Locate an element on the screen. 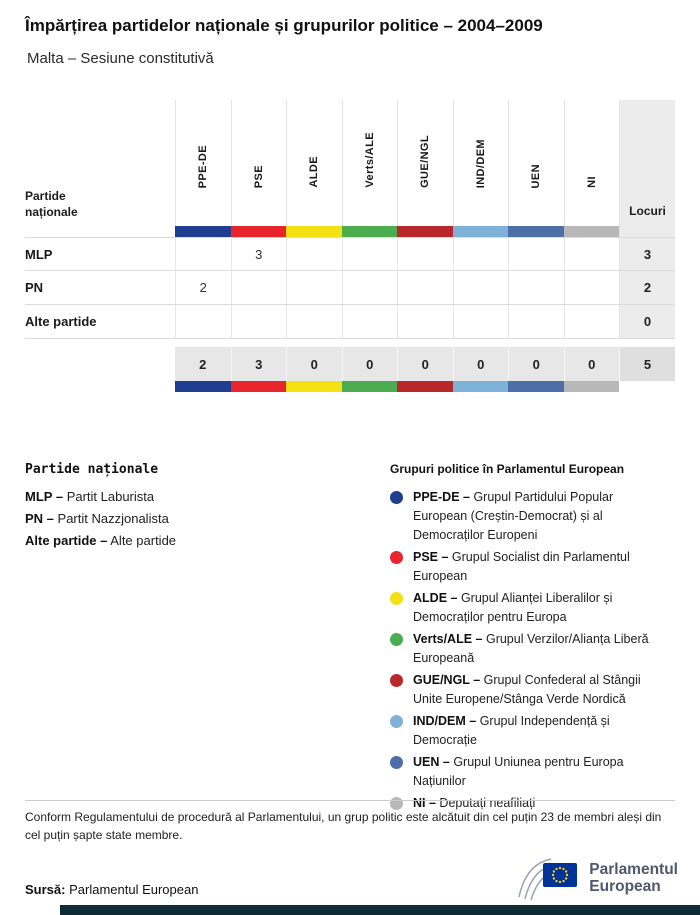 The width and height of the screenshot is (700, 915). seats-column-spacer is located at coordinates (647, 231).